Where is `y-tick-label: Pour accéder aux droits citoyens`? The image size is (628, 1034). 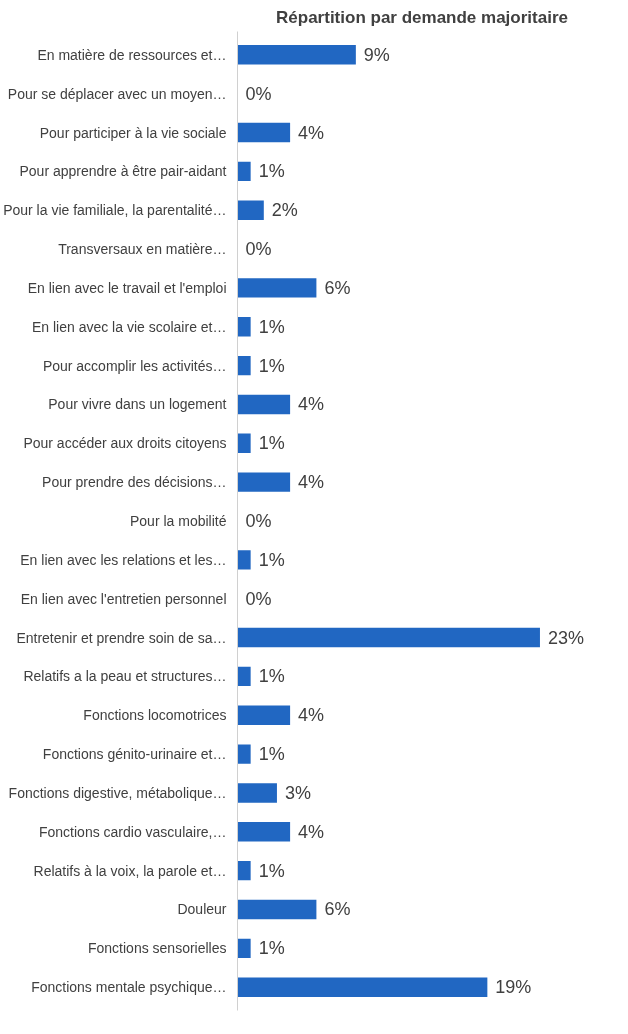
y-tick-label: Pour accéder aux droits citoyens is located at coordinates (125, 443).